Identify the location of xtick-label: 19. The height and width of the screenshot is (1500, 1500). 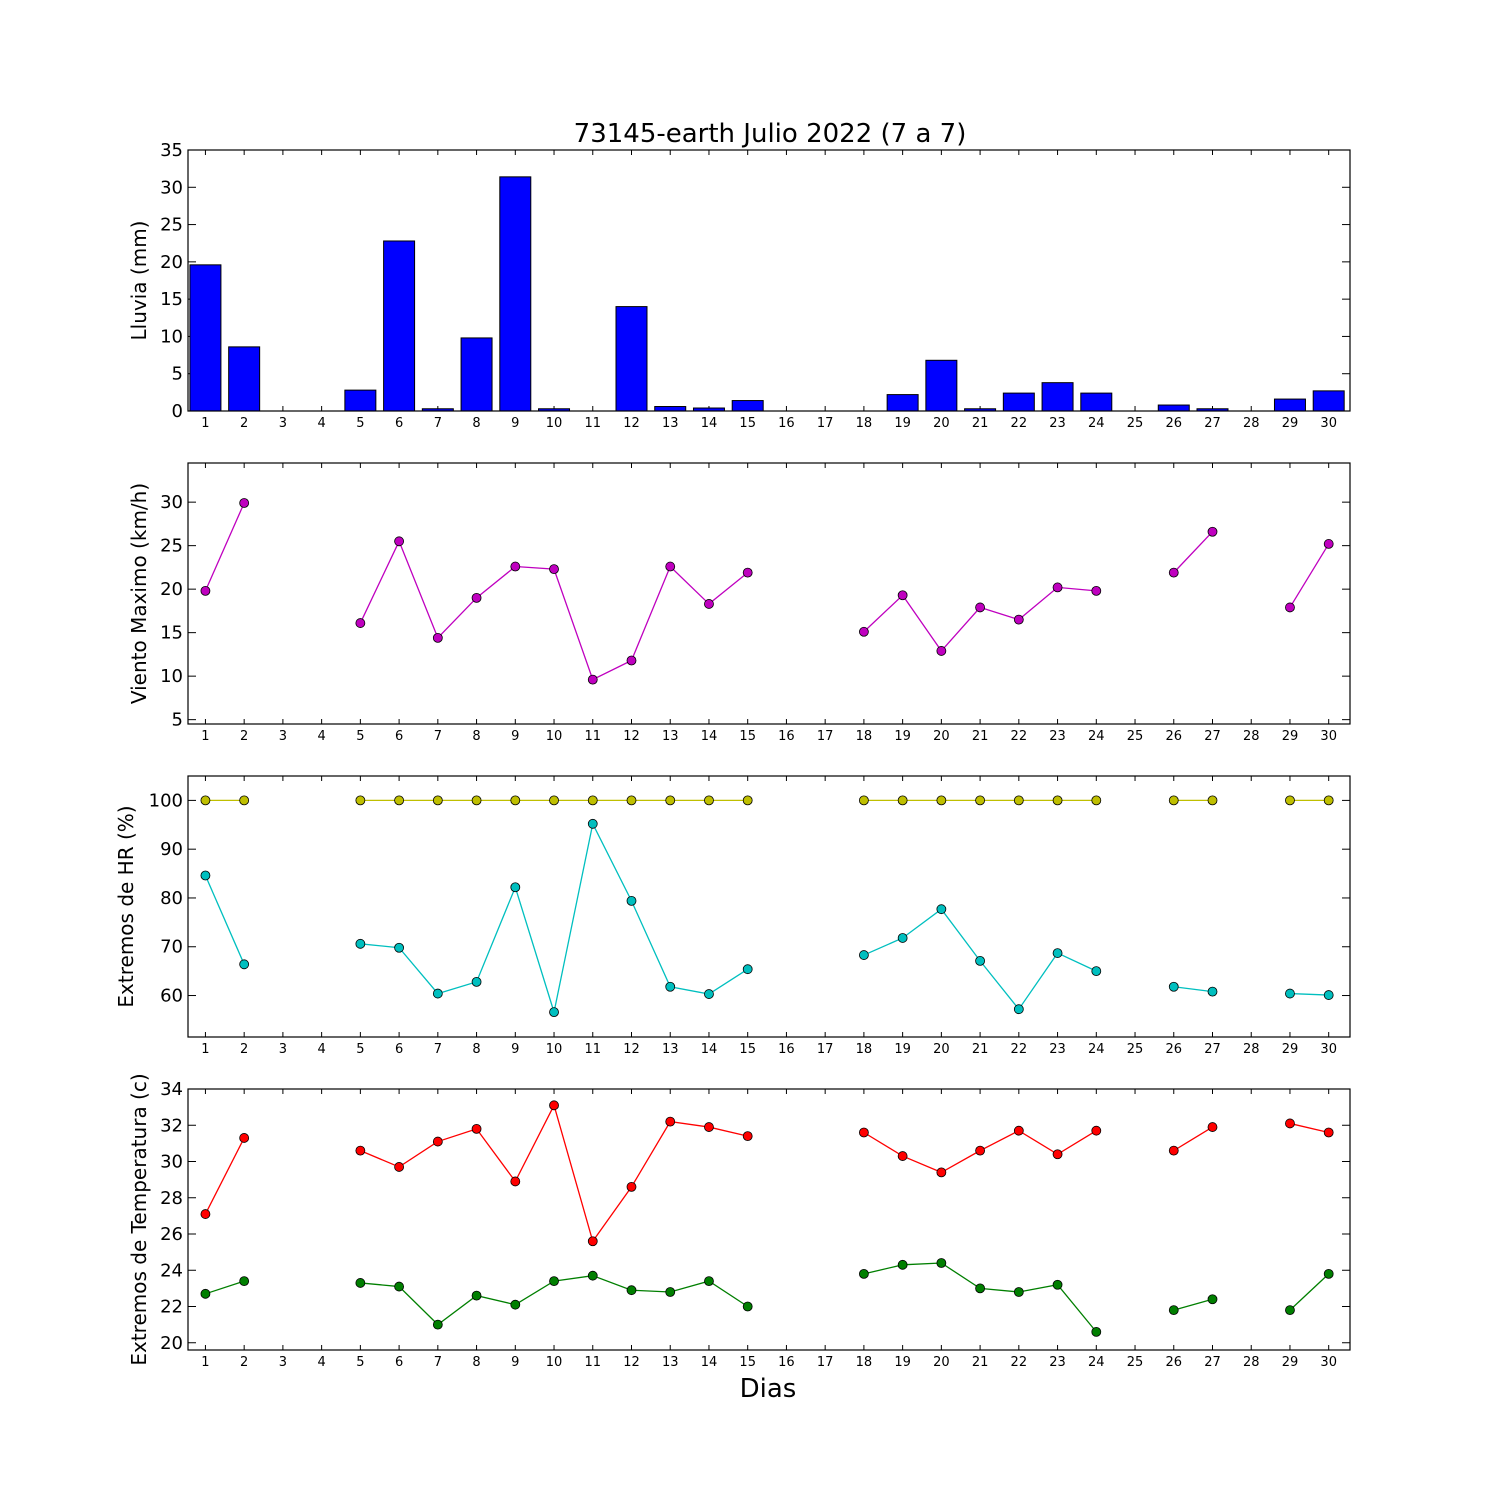
(902, 1049).